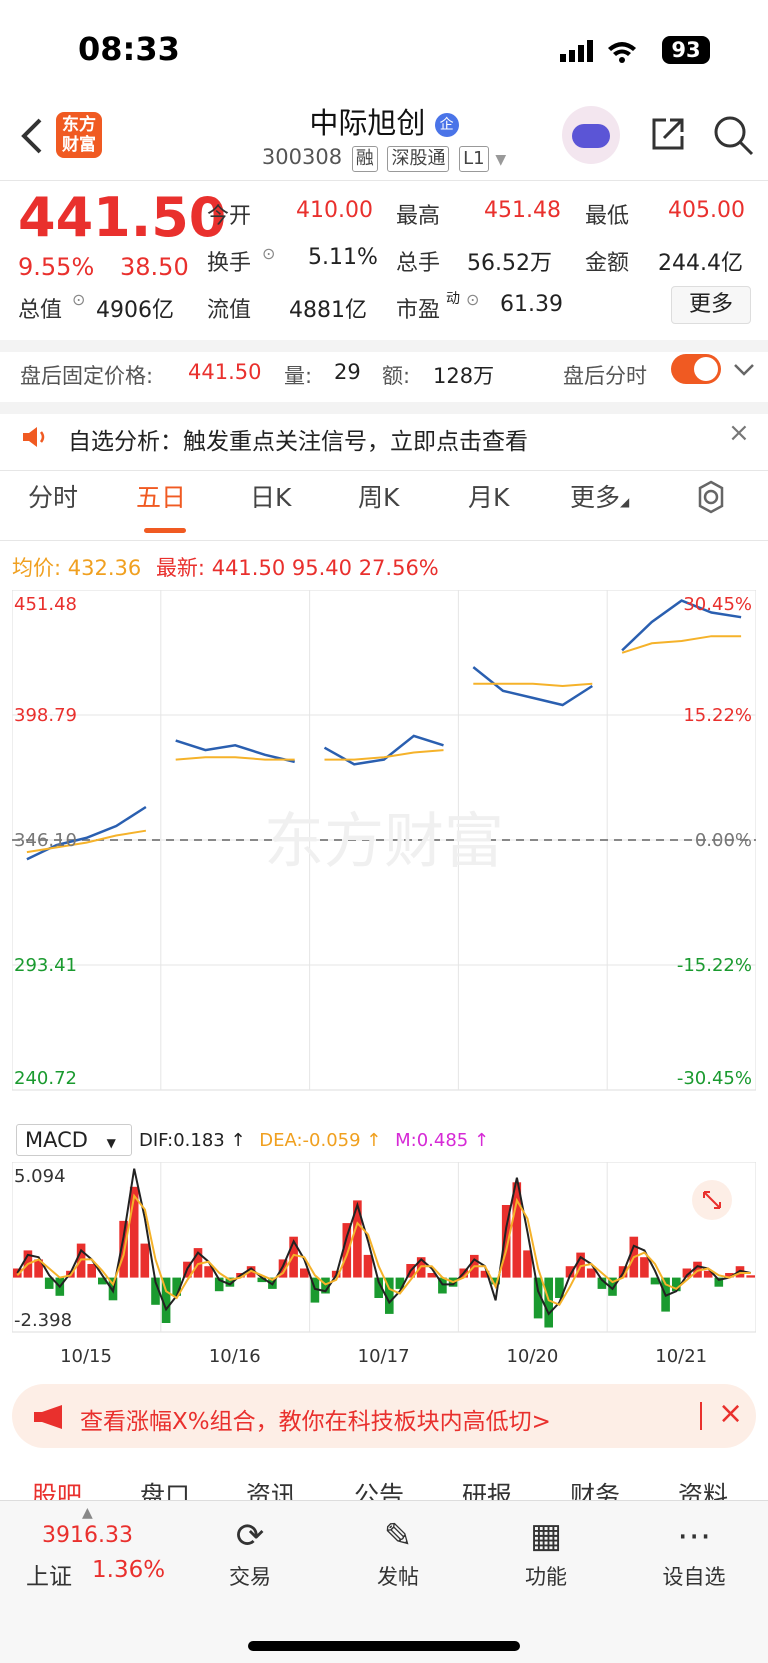  Describe the element at coordinates (104, 568) in the screenshot. I see `avg-value: 432.36` at that location.